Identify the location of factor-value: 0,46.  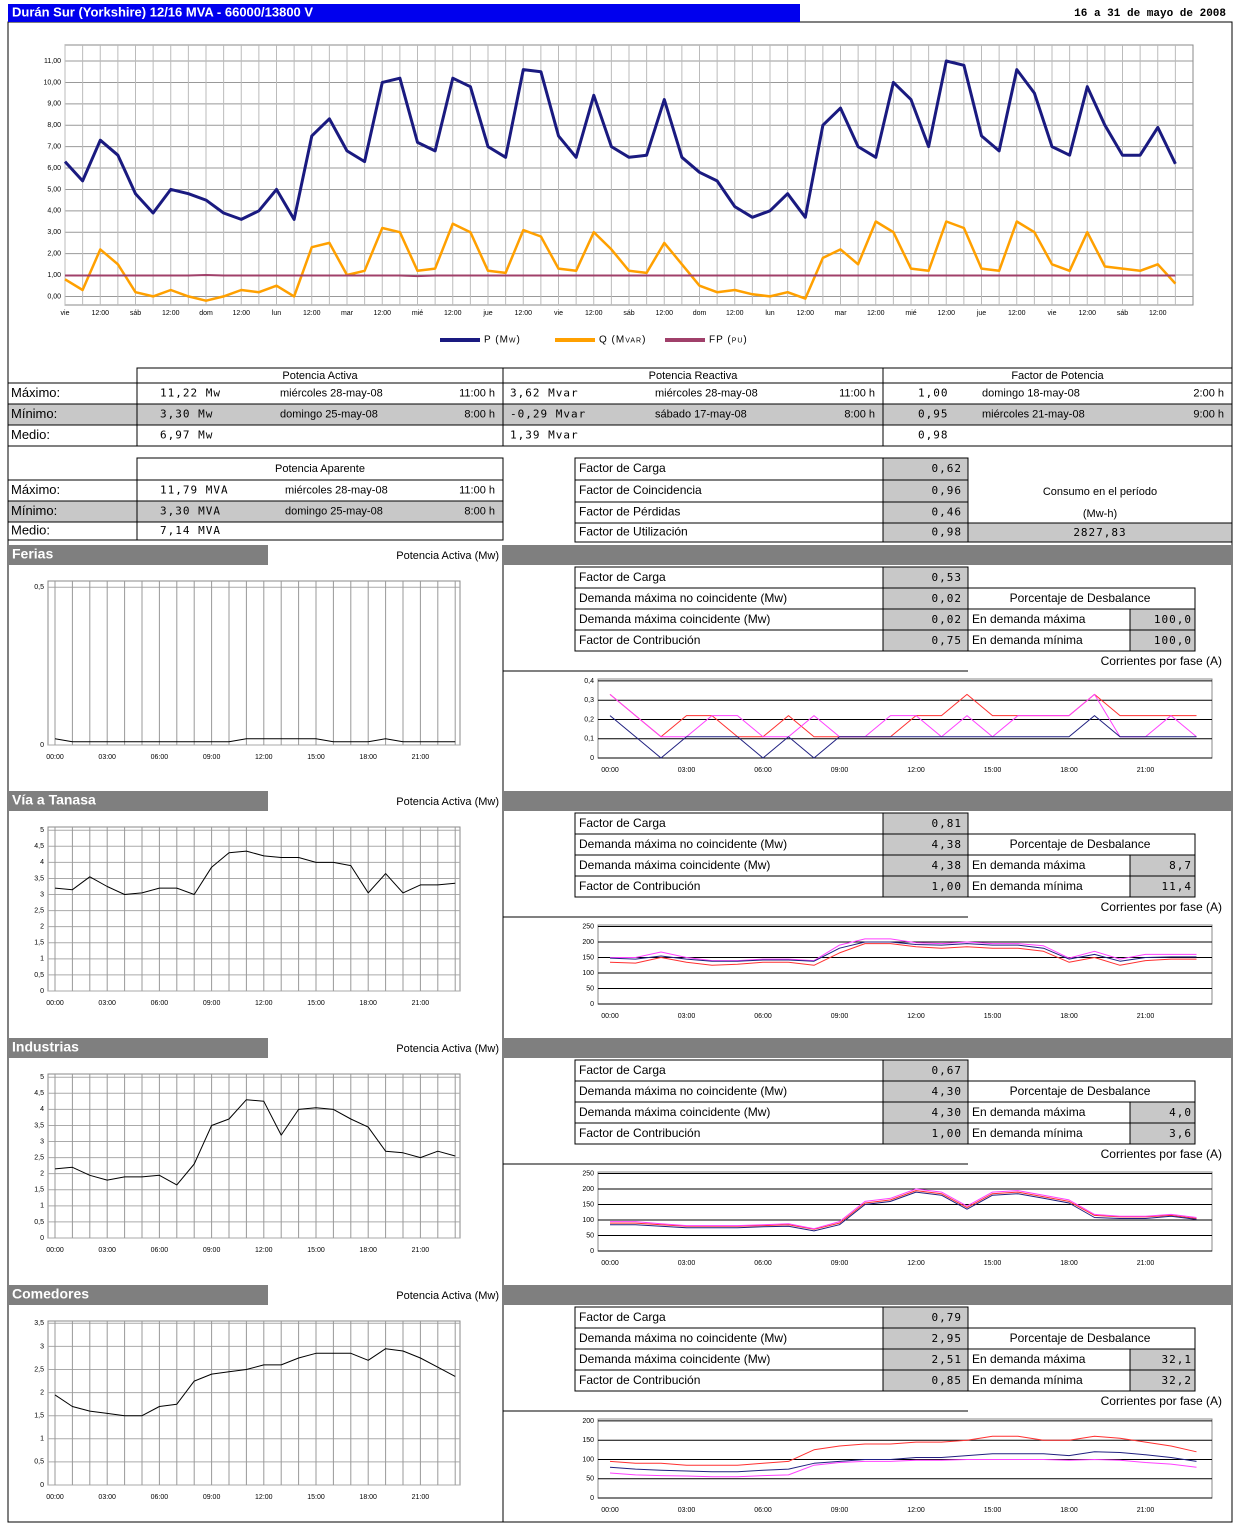
(947, 512).